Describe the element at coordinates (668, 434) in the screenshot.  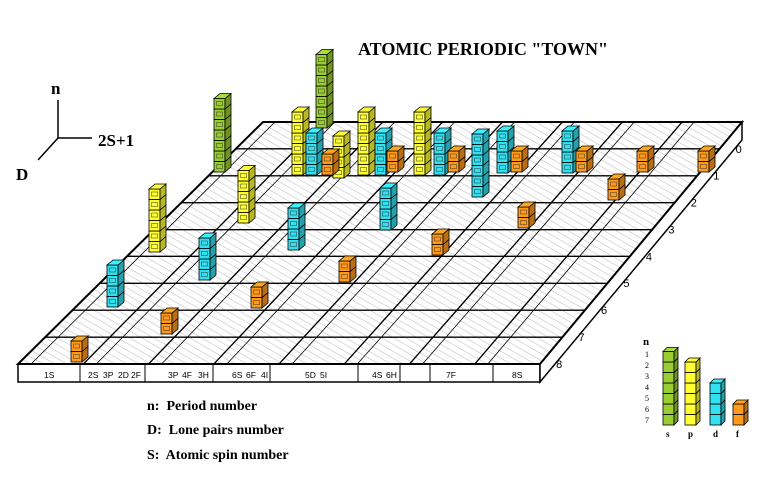
I see `legend-block-label: s` at that location.